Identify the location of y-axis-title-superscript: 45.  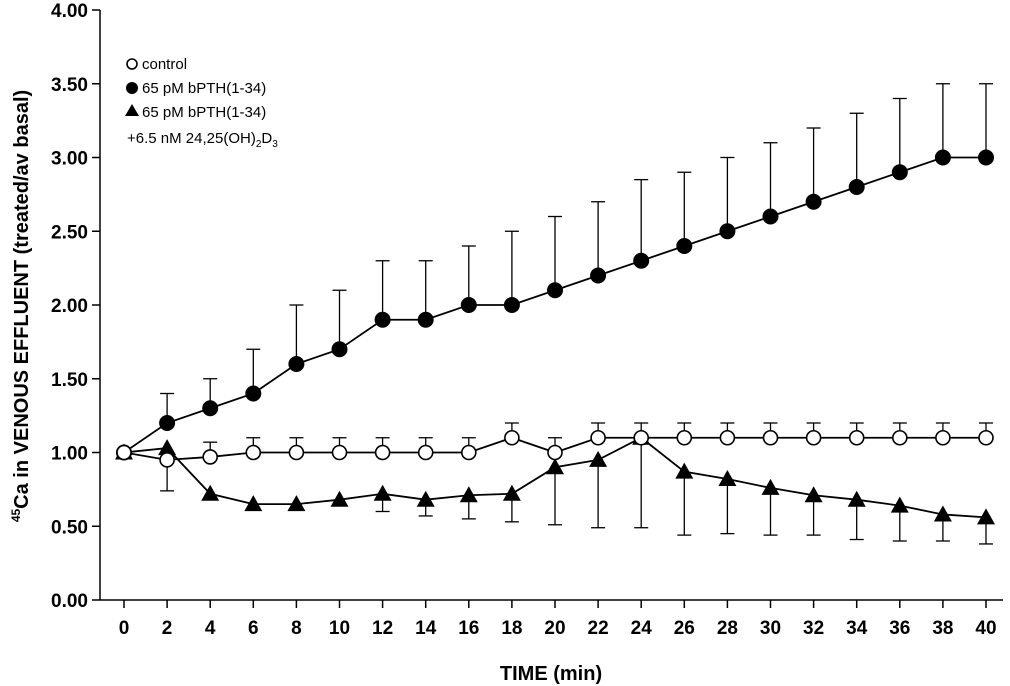
(16, 515).